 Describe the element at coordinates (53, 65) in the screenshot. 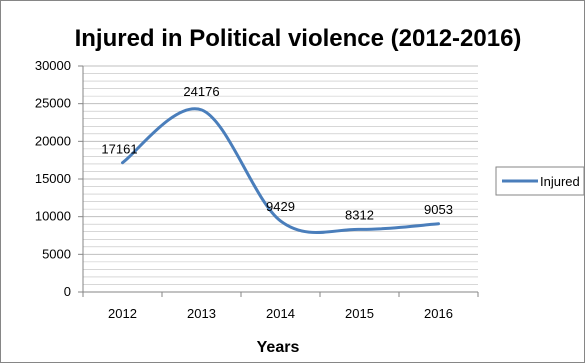

I see `y-tick-label: 30000` at that location.